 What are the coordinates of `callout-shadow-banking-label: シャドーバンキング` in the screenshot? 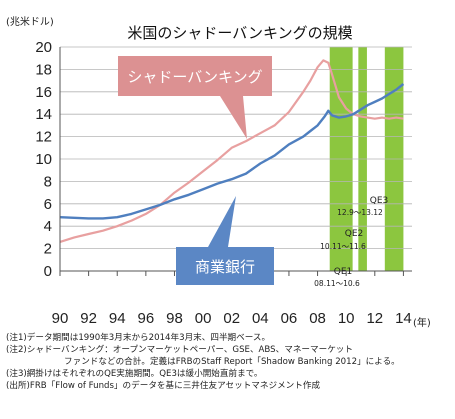 It's located at (194, 77).